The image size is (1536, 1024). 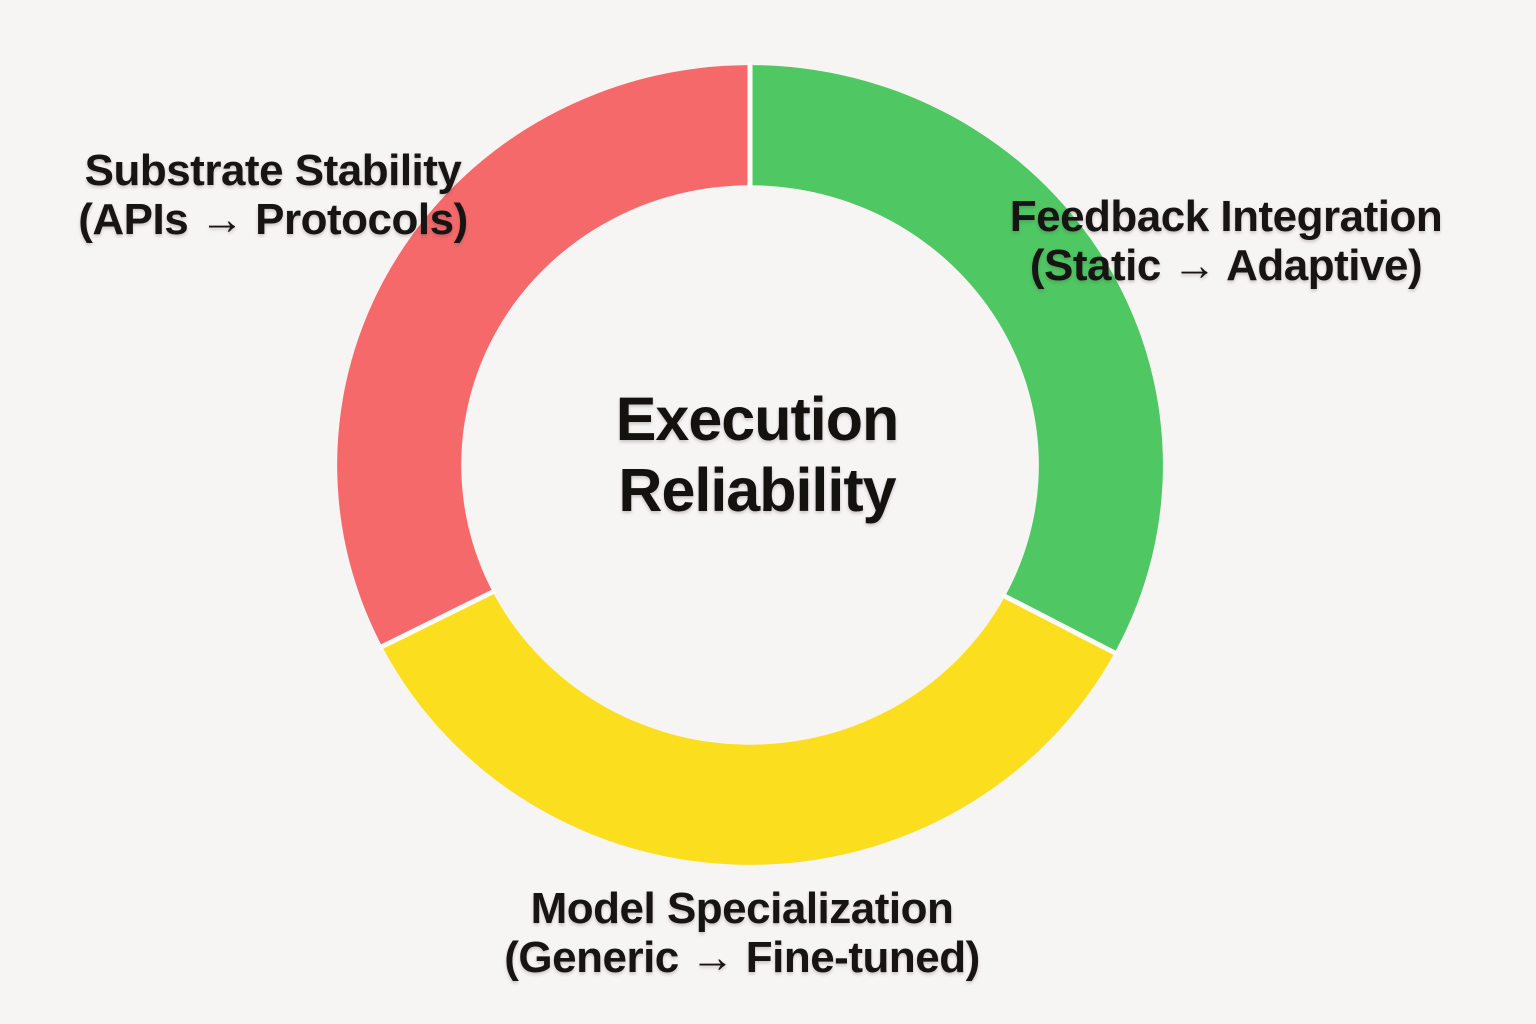 What do you see at coordinates (748, 728) in the screenshot?
I see `donut-segment-model-specialization` at bounding box center [748, 728].